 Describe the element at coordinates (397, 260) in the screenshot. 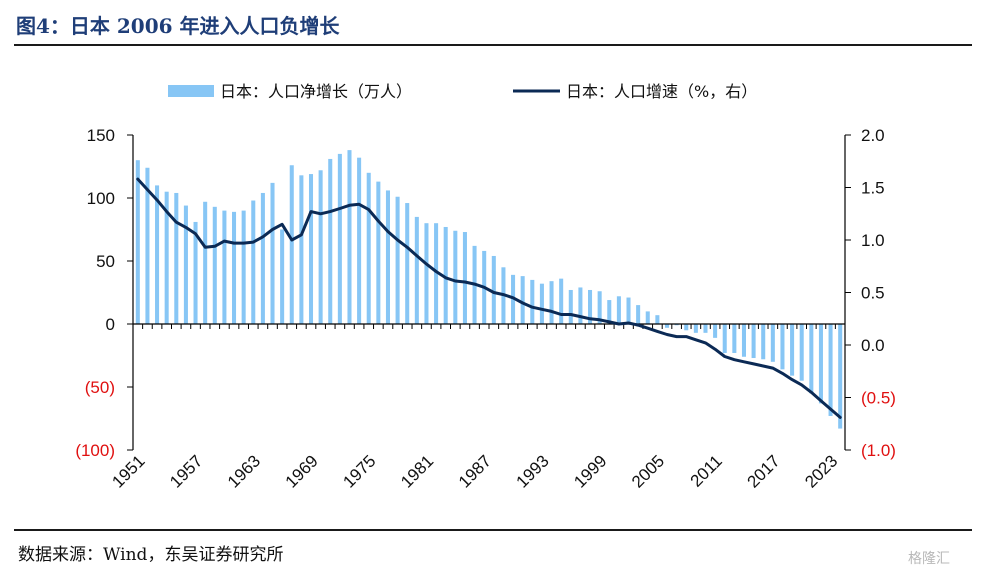

I see `bar-1978` at that location.